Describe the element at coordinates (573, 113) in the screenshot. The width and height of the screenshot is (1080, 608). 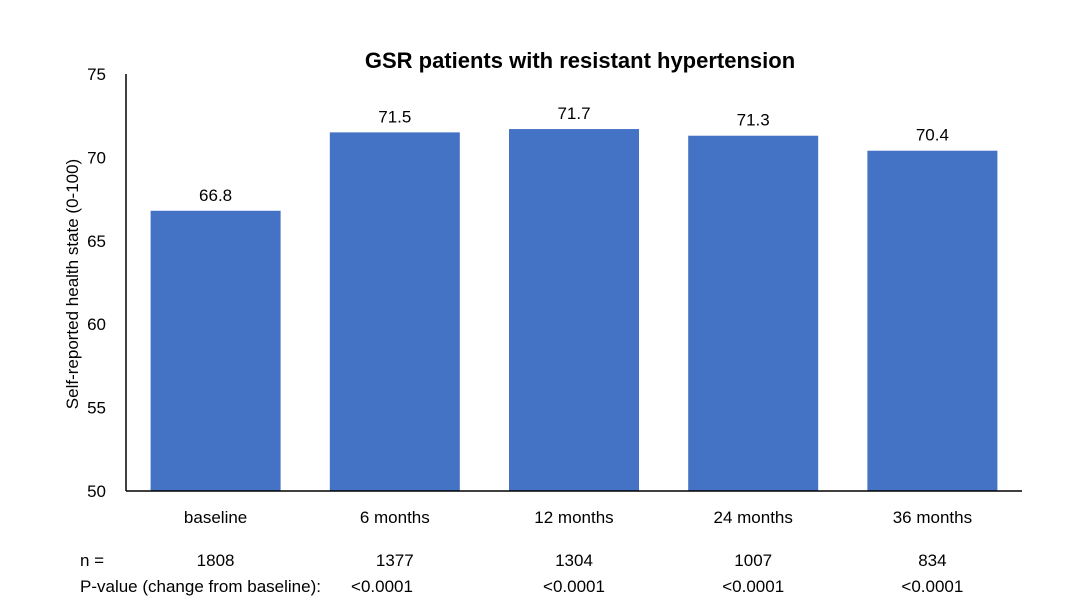
I see `data-label: 71.7` at that location.